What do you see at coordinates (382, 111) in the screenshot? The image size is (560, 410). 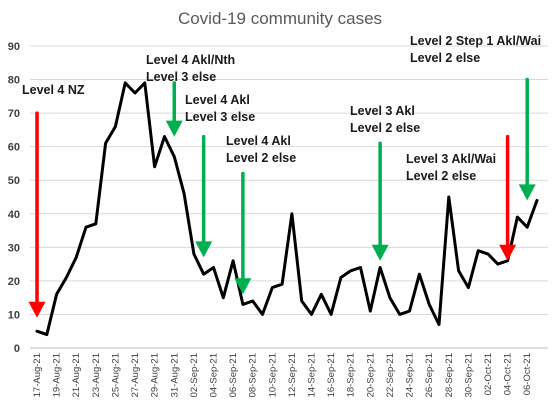 I see `annotation-label-line: Level 3 Akl` at bounding box center [382, 111].